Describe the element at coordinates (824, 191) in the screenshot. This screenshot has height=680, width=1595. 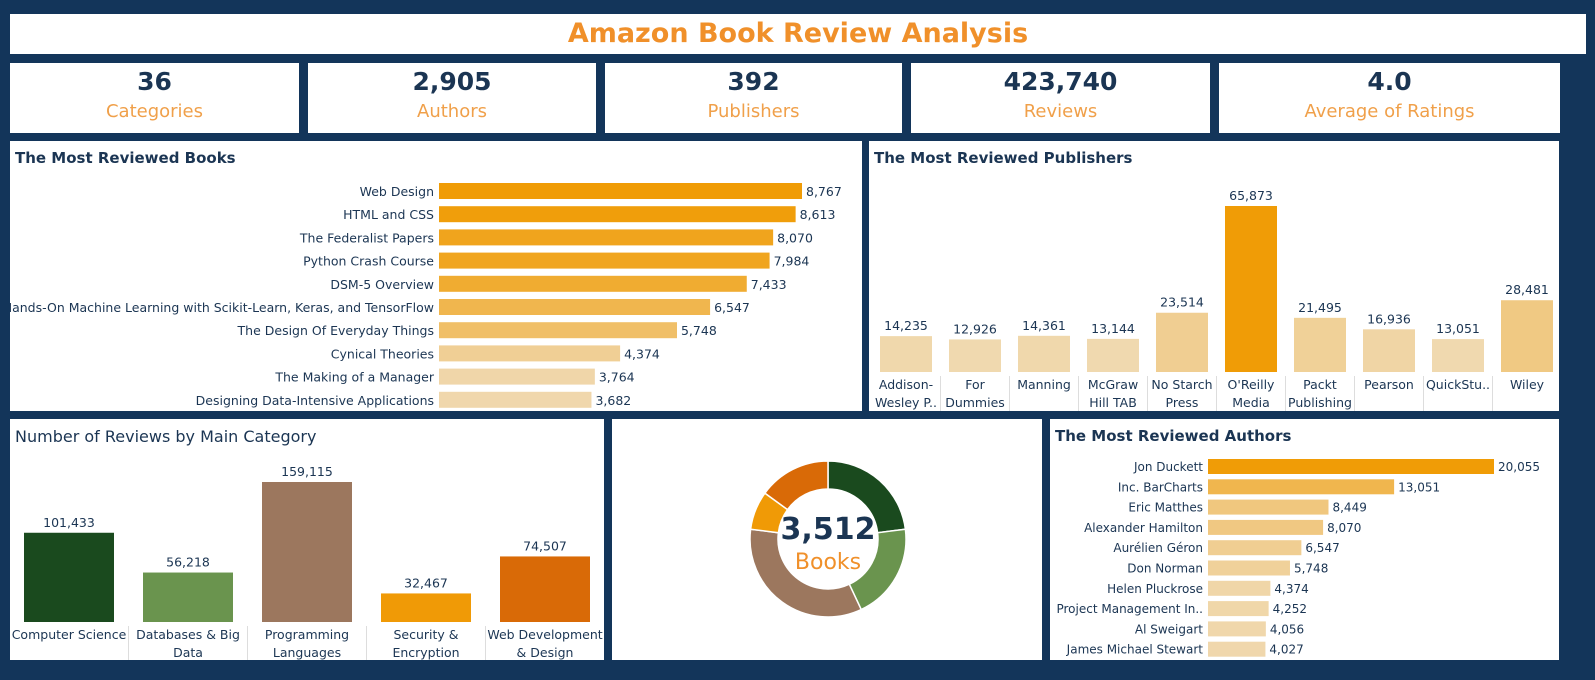
I see `data-label: 8,767` at that location.